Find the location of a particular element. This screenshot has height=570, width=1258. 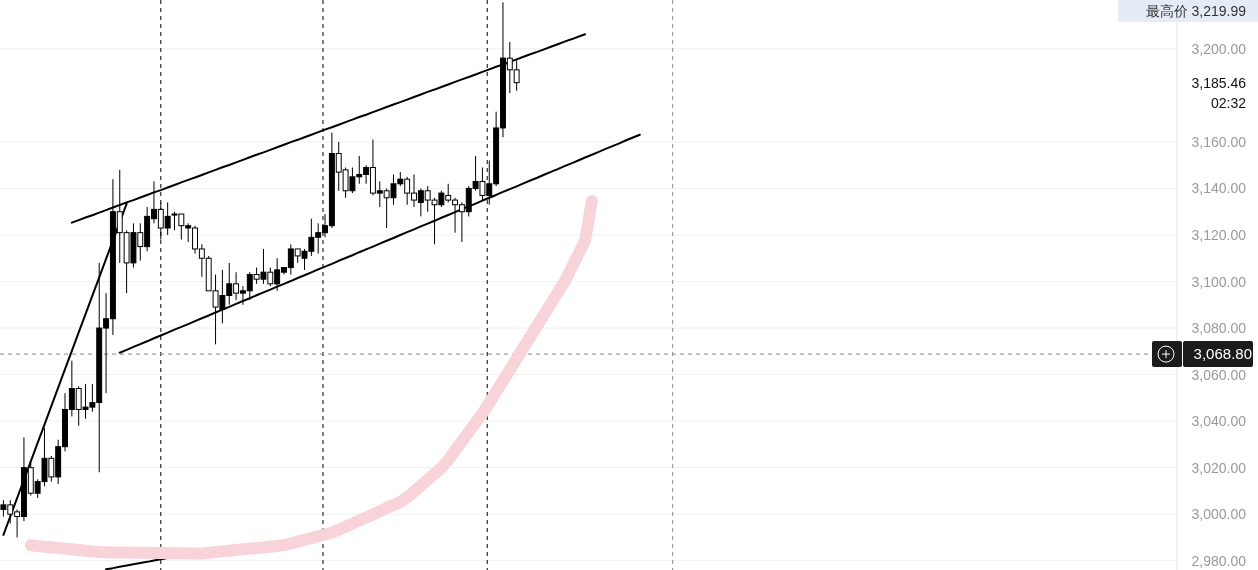

text: 02:32 is located at coordinates (1228, 102).